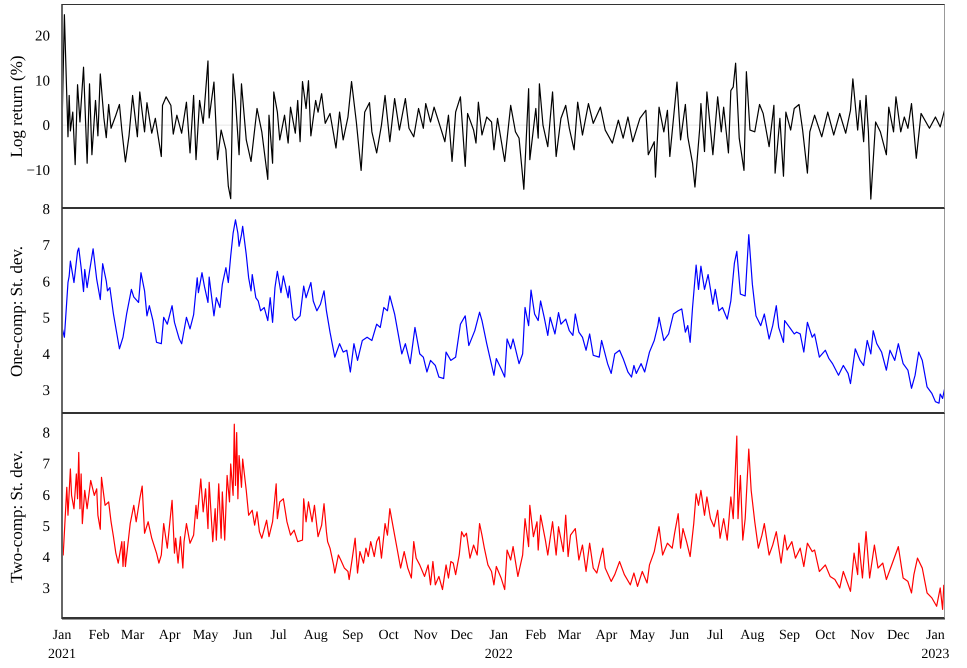  Describe the element at coordinates (38, 170) in the screenshot. I see `y-tick-label: −10` at that location.